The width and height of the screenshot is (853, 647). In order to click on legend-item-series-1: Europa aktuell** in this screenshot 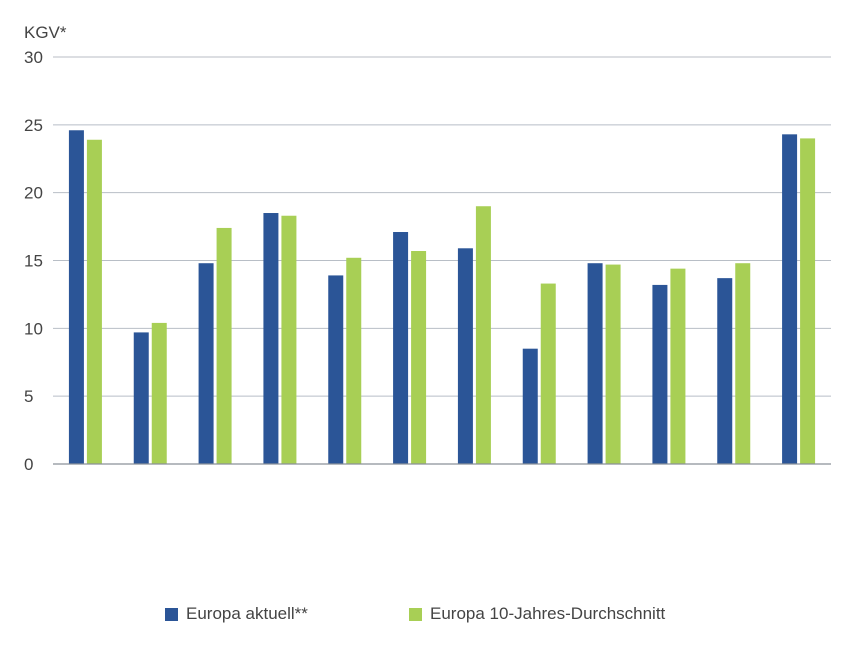, I will do `click(236, 614)`.